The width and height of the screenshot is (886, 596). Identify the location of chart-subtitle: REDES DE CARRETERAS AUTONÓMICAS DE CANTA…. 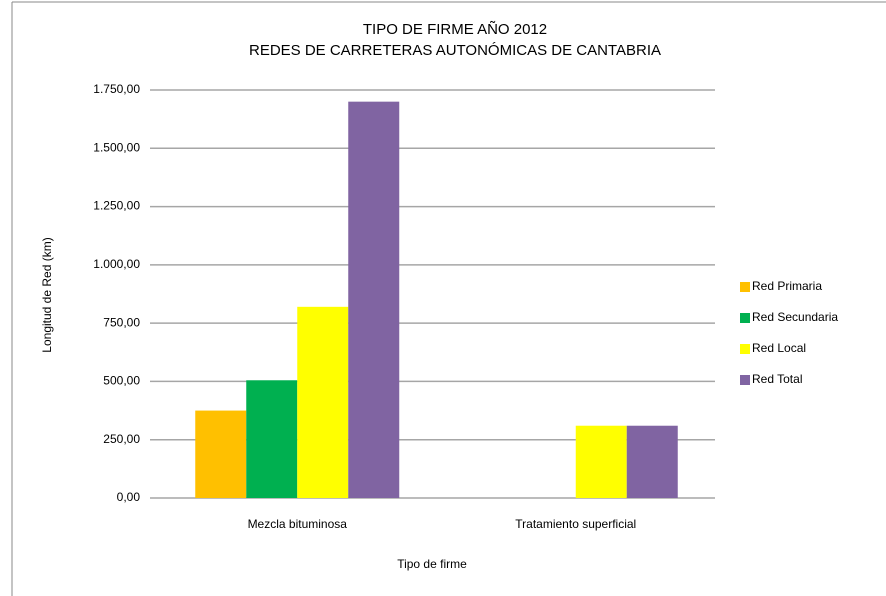
(455, 50).